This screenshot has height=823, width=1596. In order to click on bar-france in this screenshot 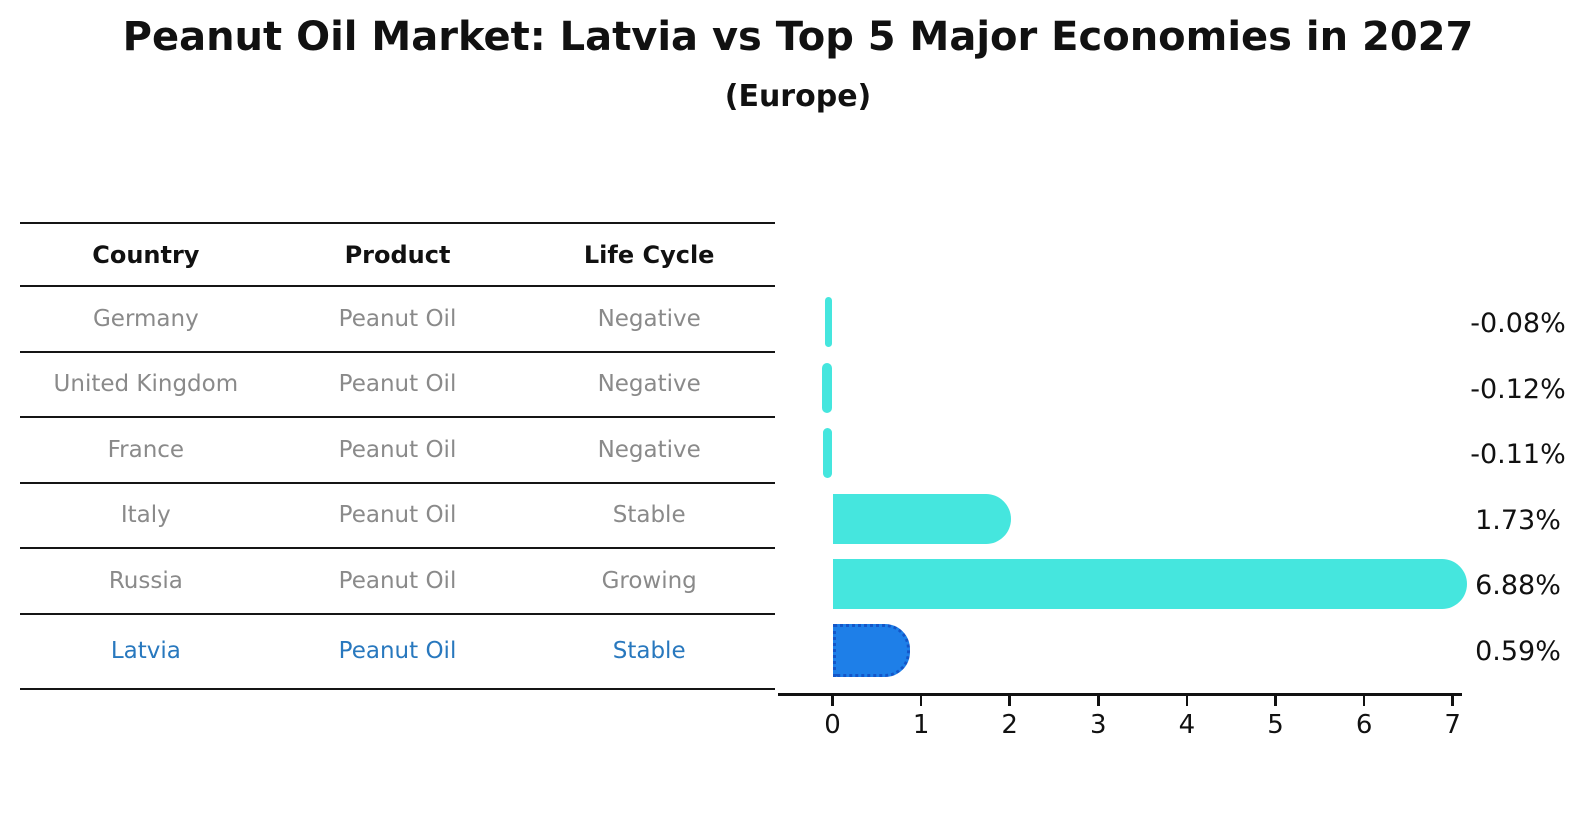, I will do `click(827, 453)`.